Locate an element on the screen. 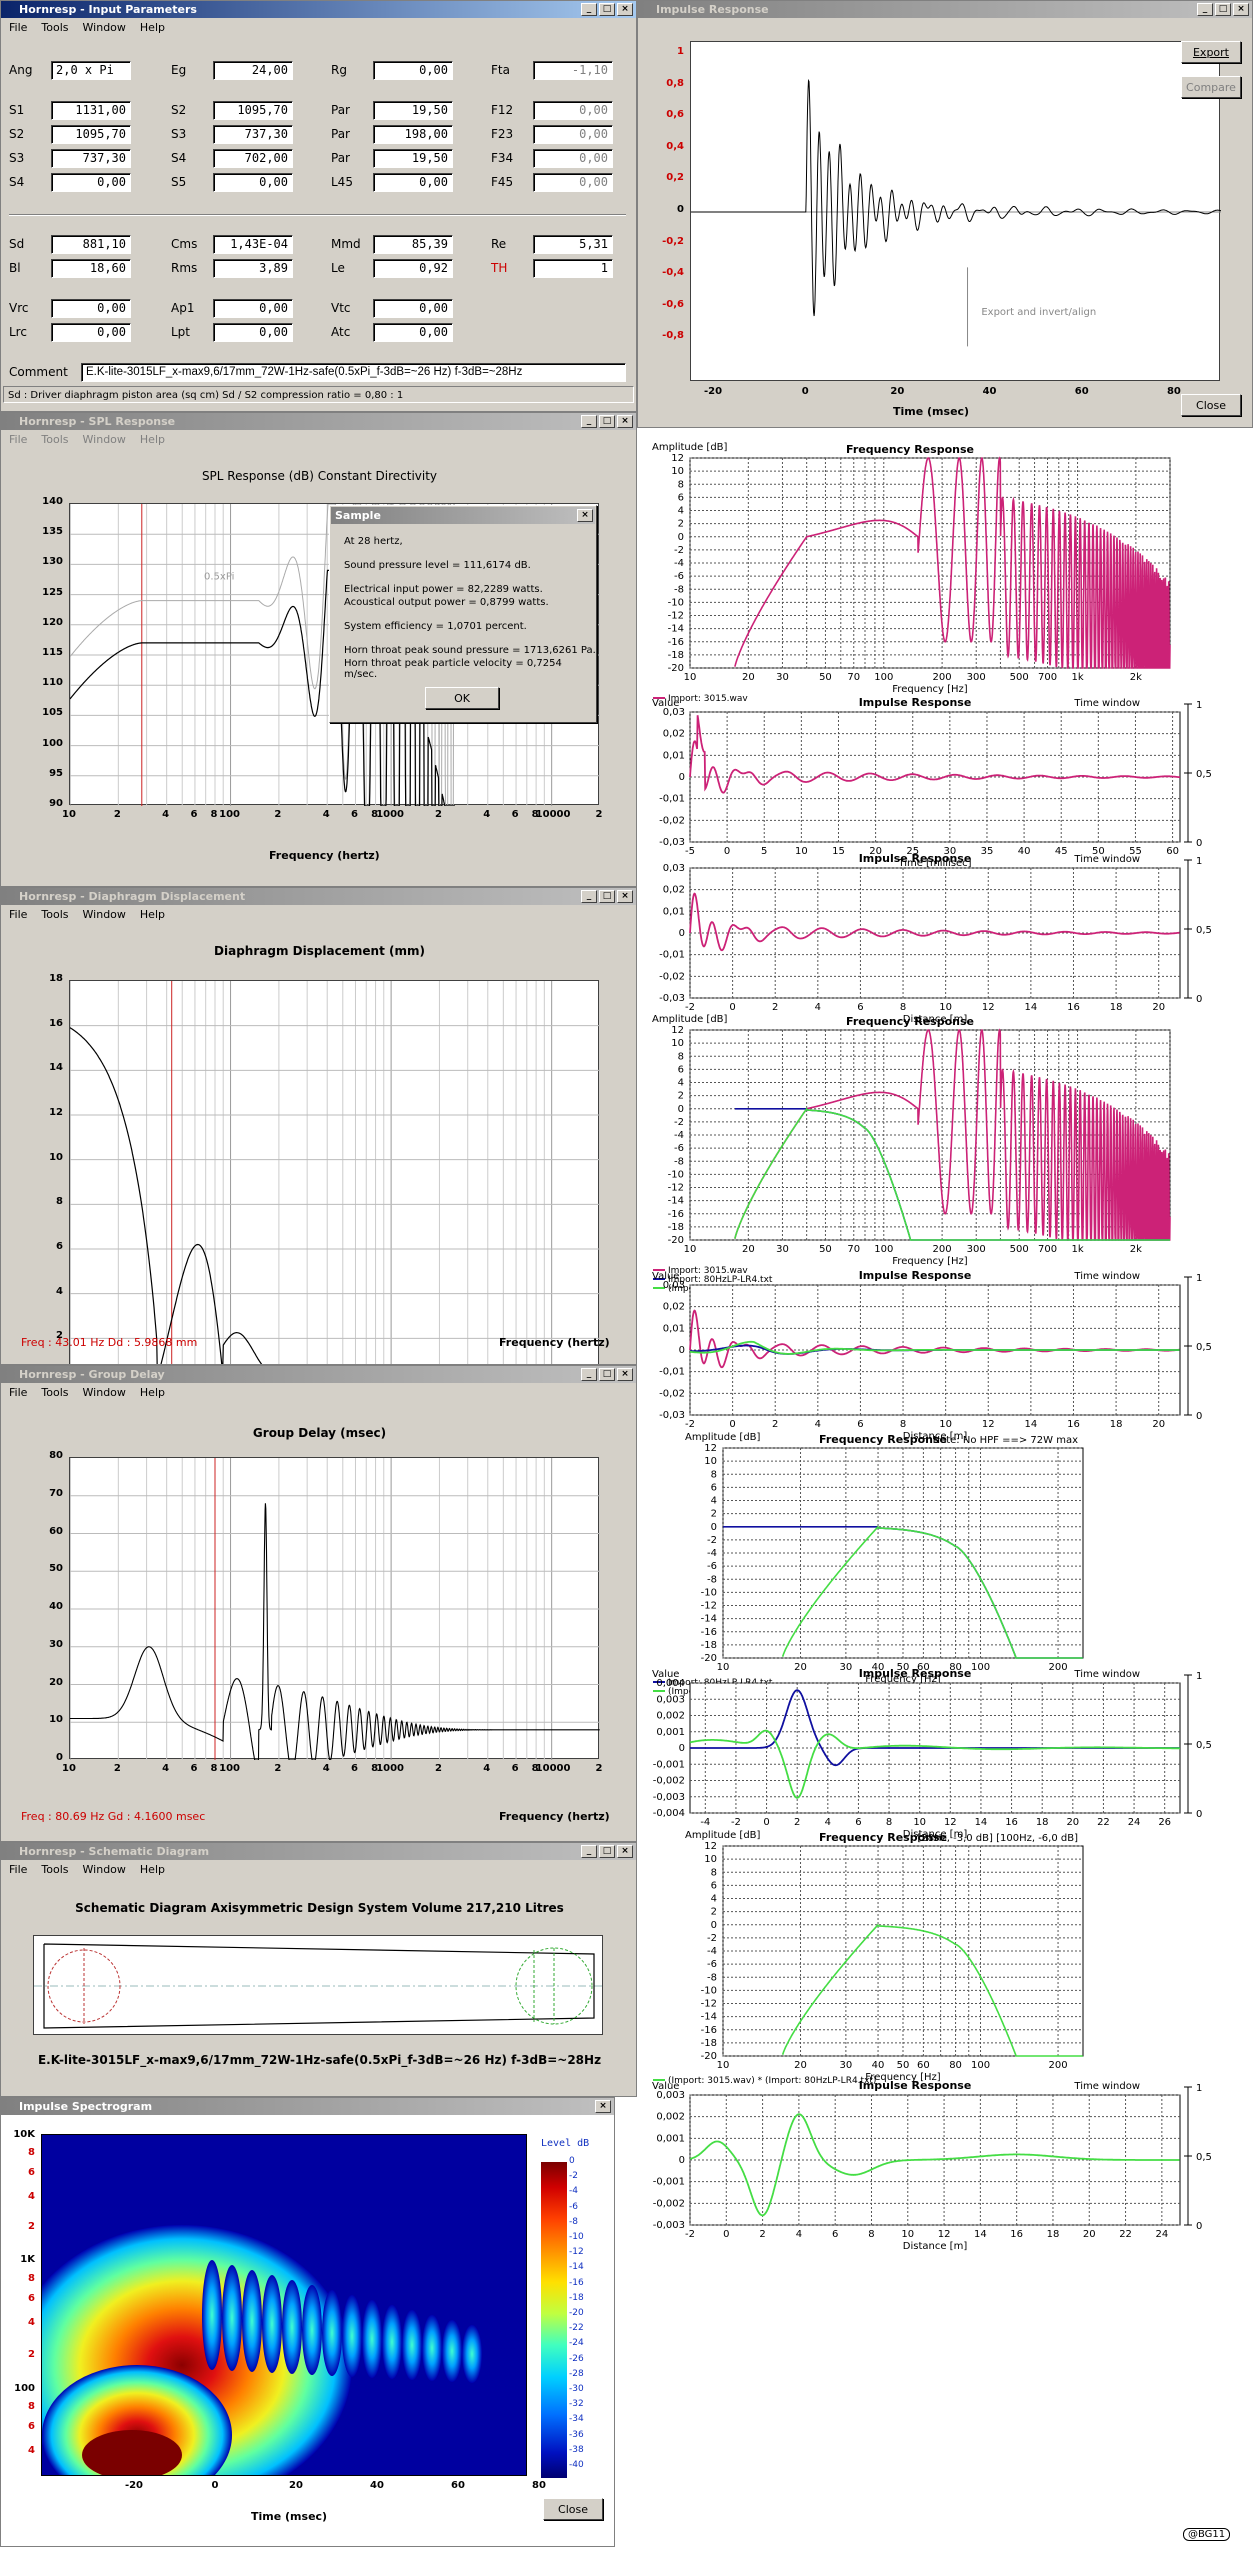  x-tick-label: 25 is located at coordinates (912, 851).